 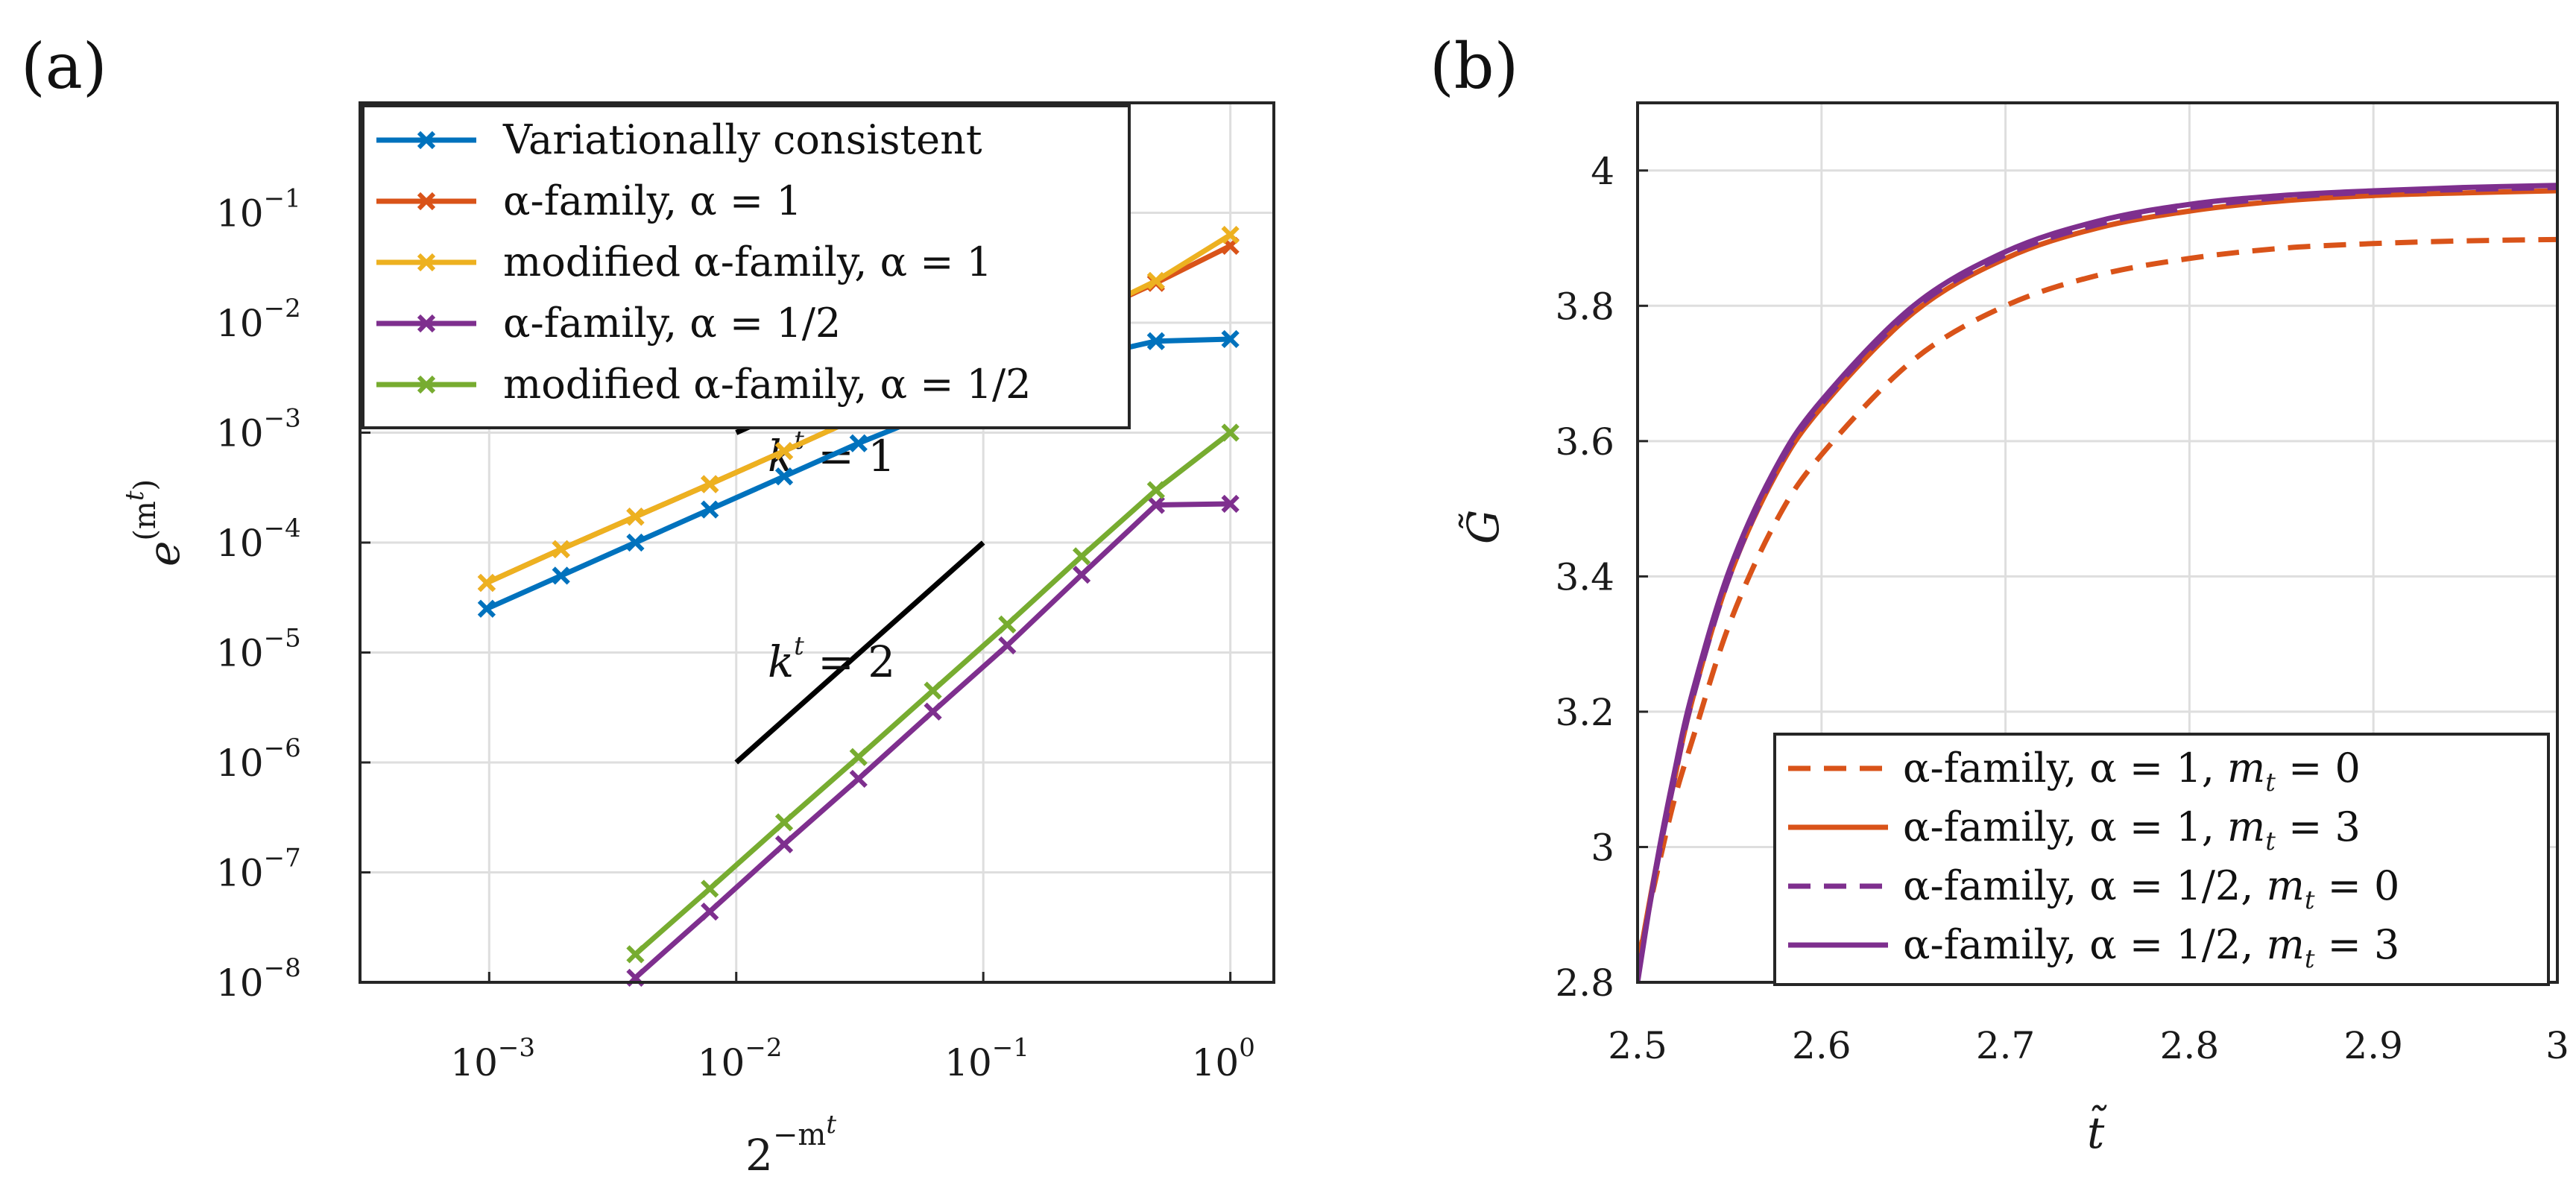 I want to click on chart-b-legend-box, so click(x=2161, y=859).